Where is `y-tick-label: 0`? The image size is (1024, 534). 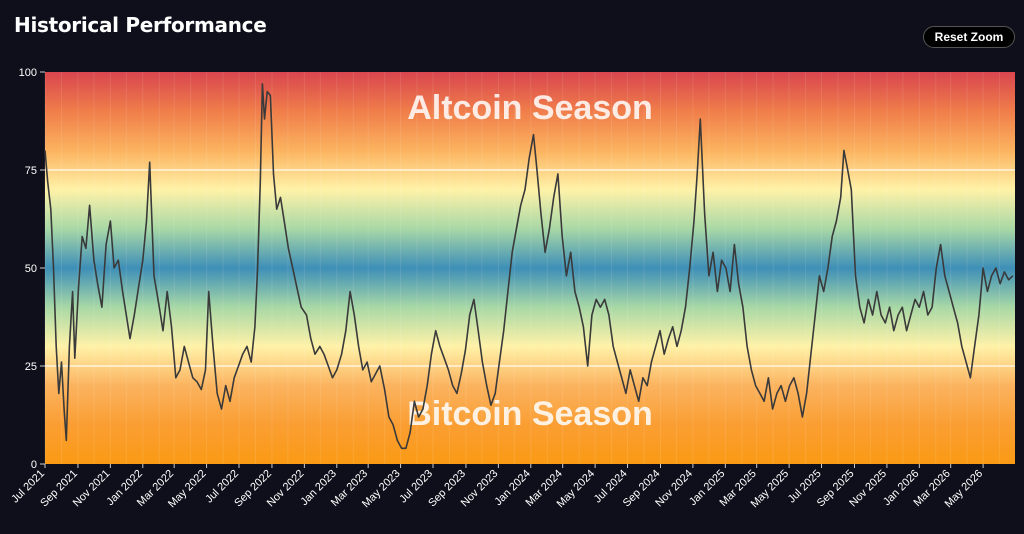 y-tick-label: 0 is located at coordinates (34, 465).